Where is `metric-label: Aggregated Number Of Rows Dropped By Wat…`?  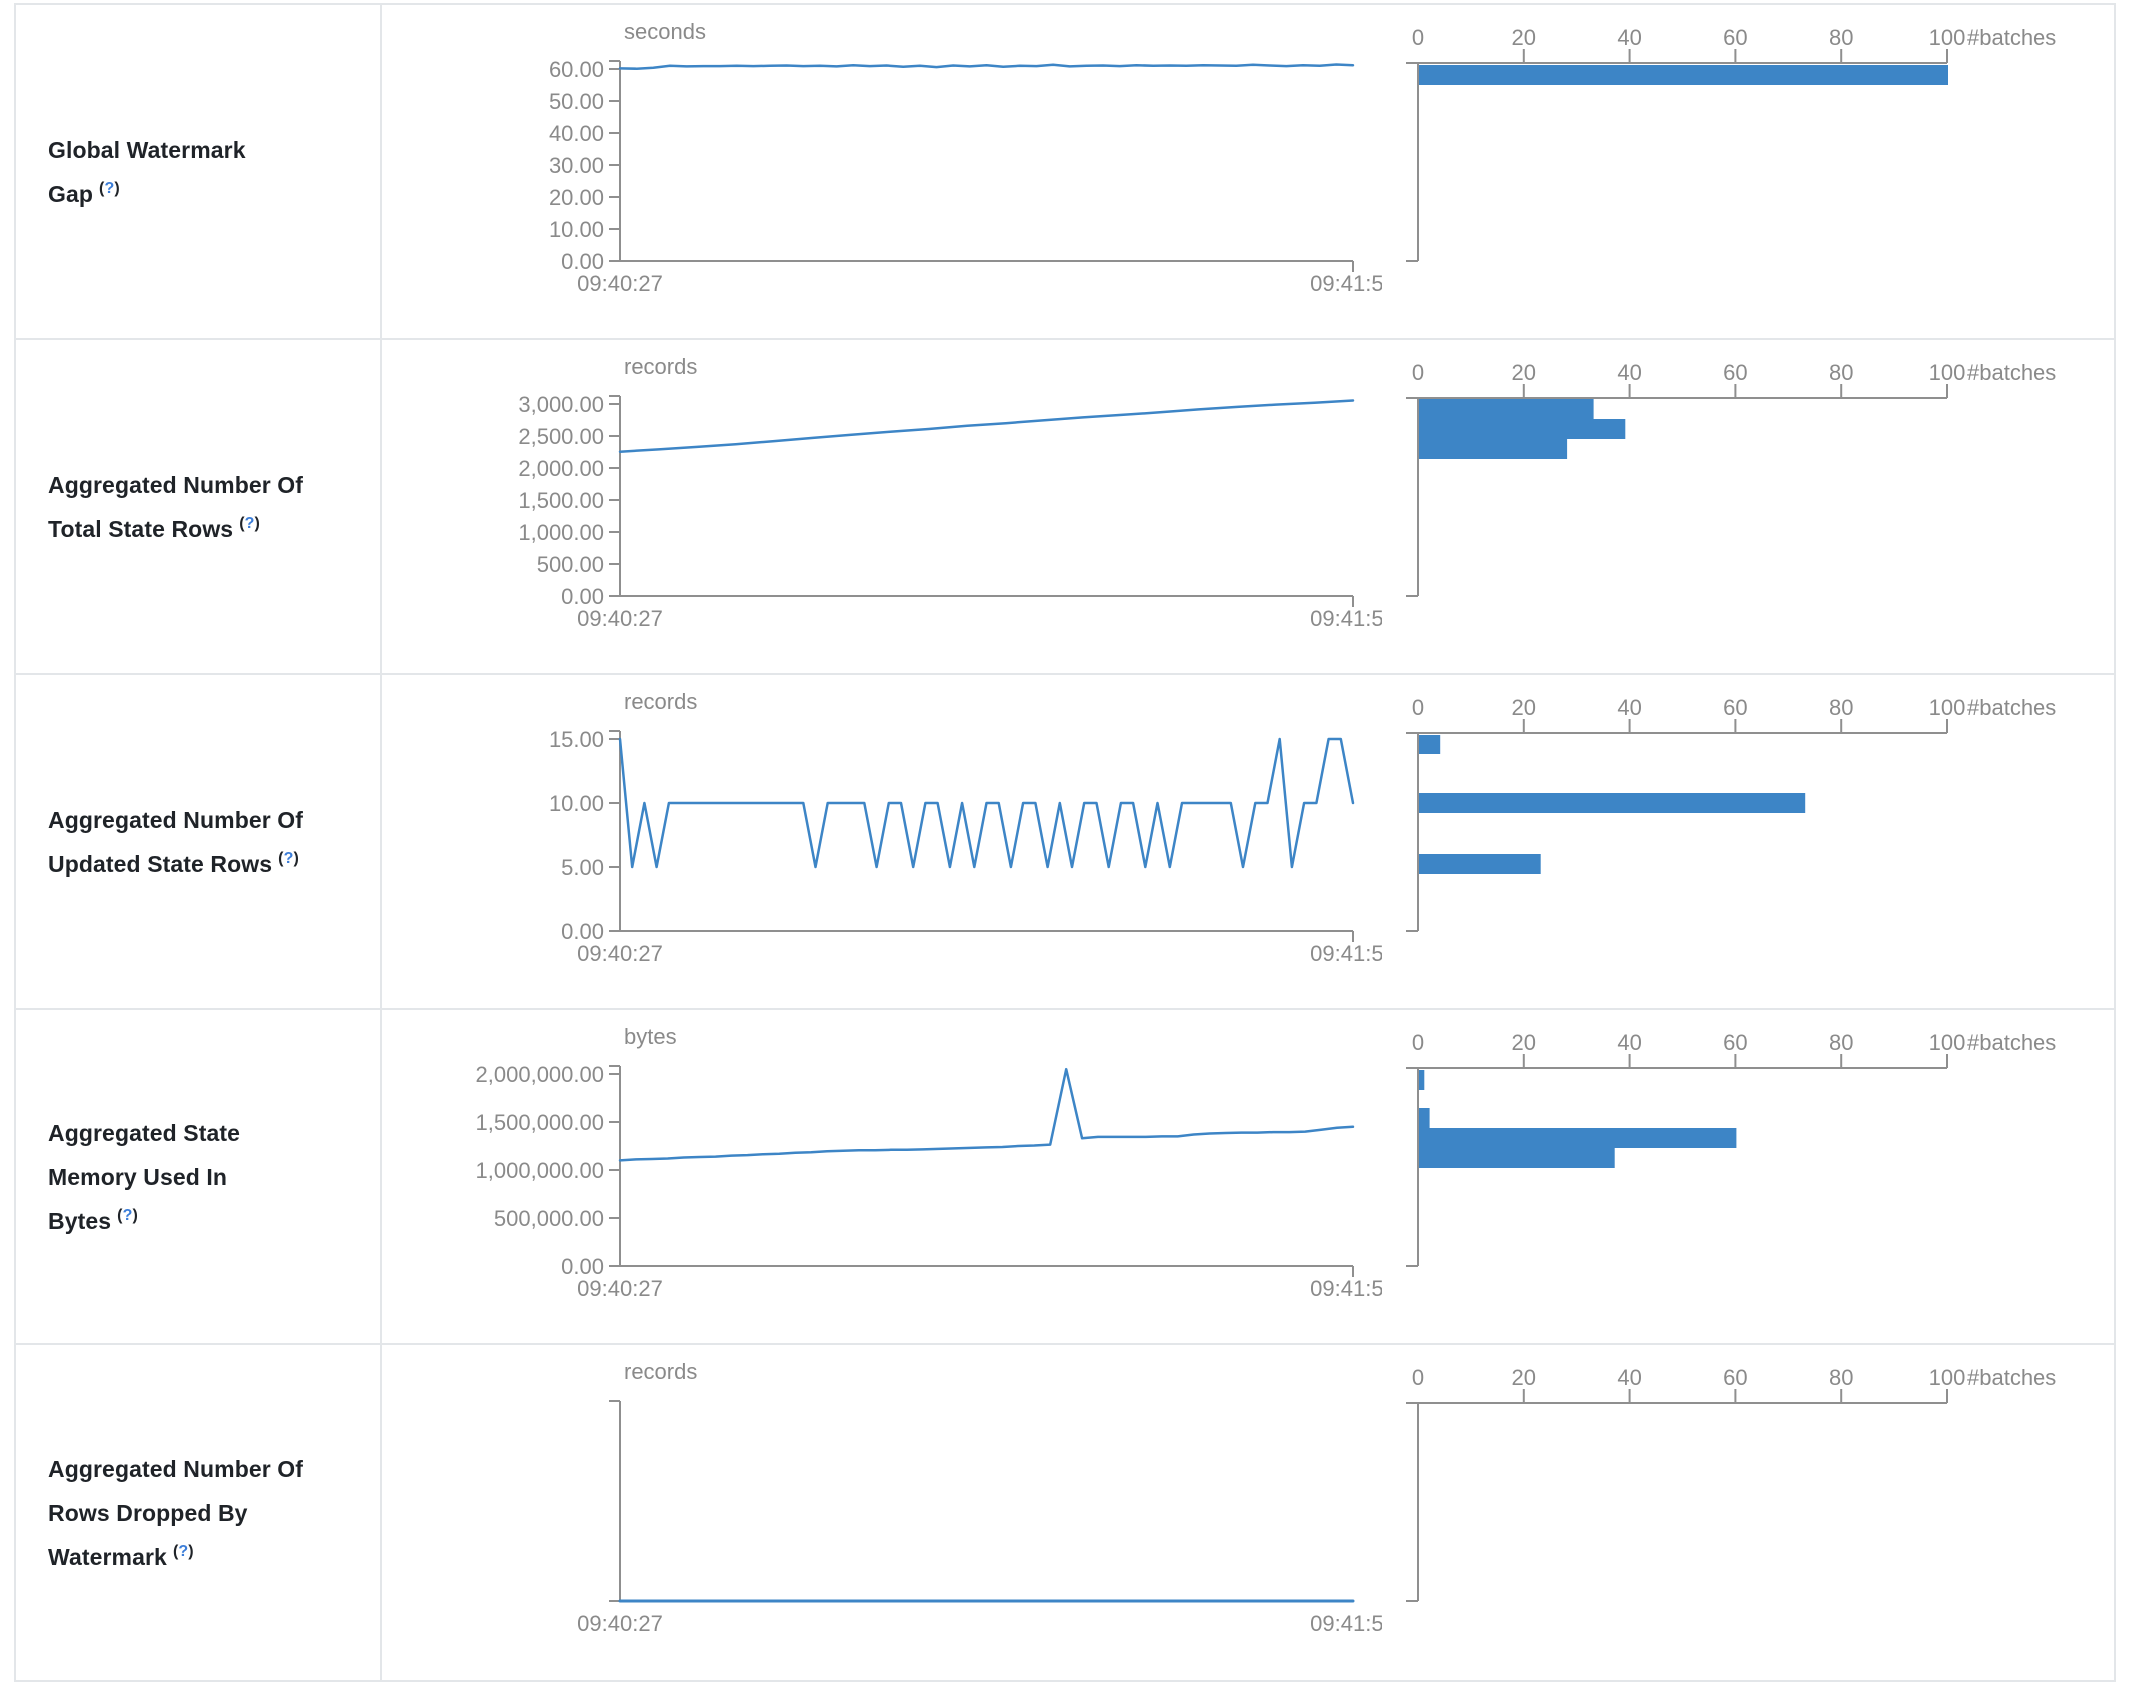
metric-label: Aggregated Number Of Rows Dropped By Wat… is located at coordinates (179, 1513).